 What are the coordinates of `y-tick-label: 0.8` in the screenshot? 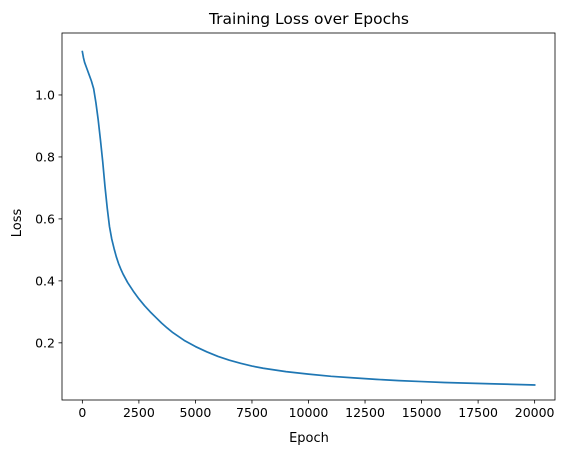 It's located at (45, 156).